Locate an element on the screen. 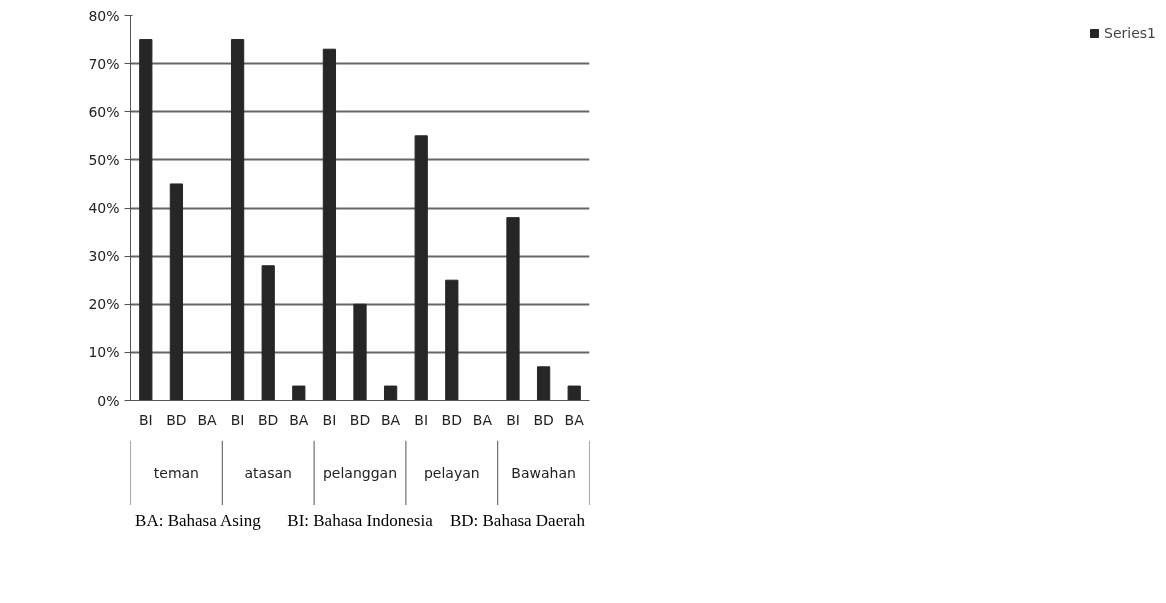  y-tick-label: 60% is located at coordinates (104, 111).